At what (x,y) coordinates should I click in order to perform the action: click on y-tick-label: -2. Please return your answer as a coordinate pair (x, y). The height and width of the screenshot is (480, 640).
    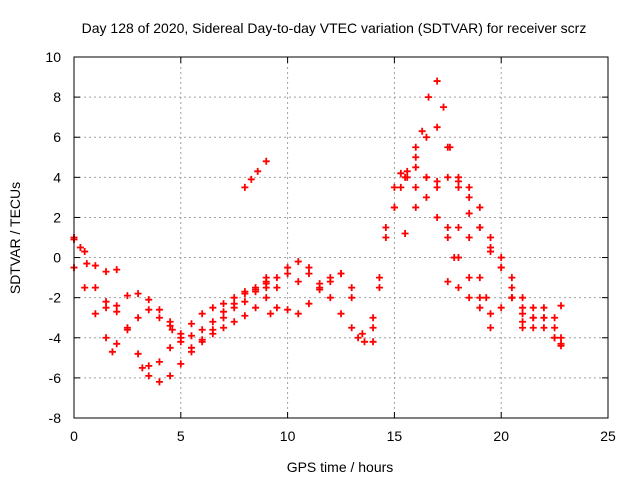
    Looking at the image, I should click on (55, 298).